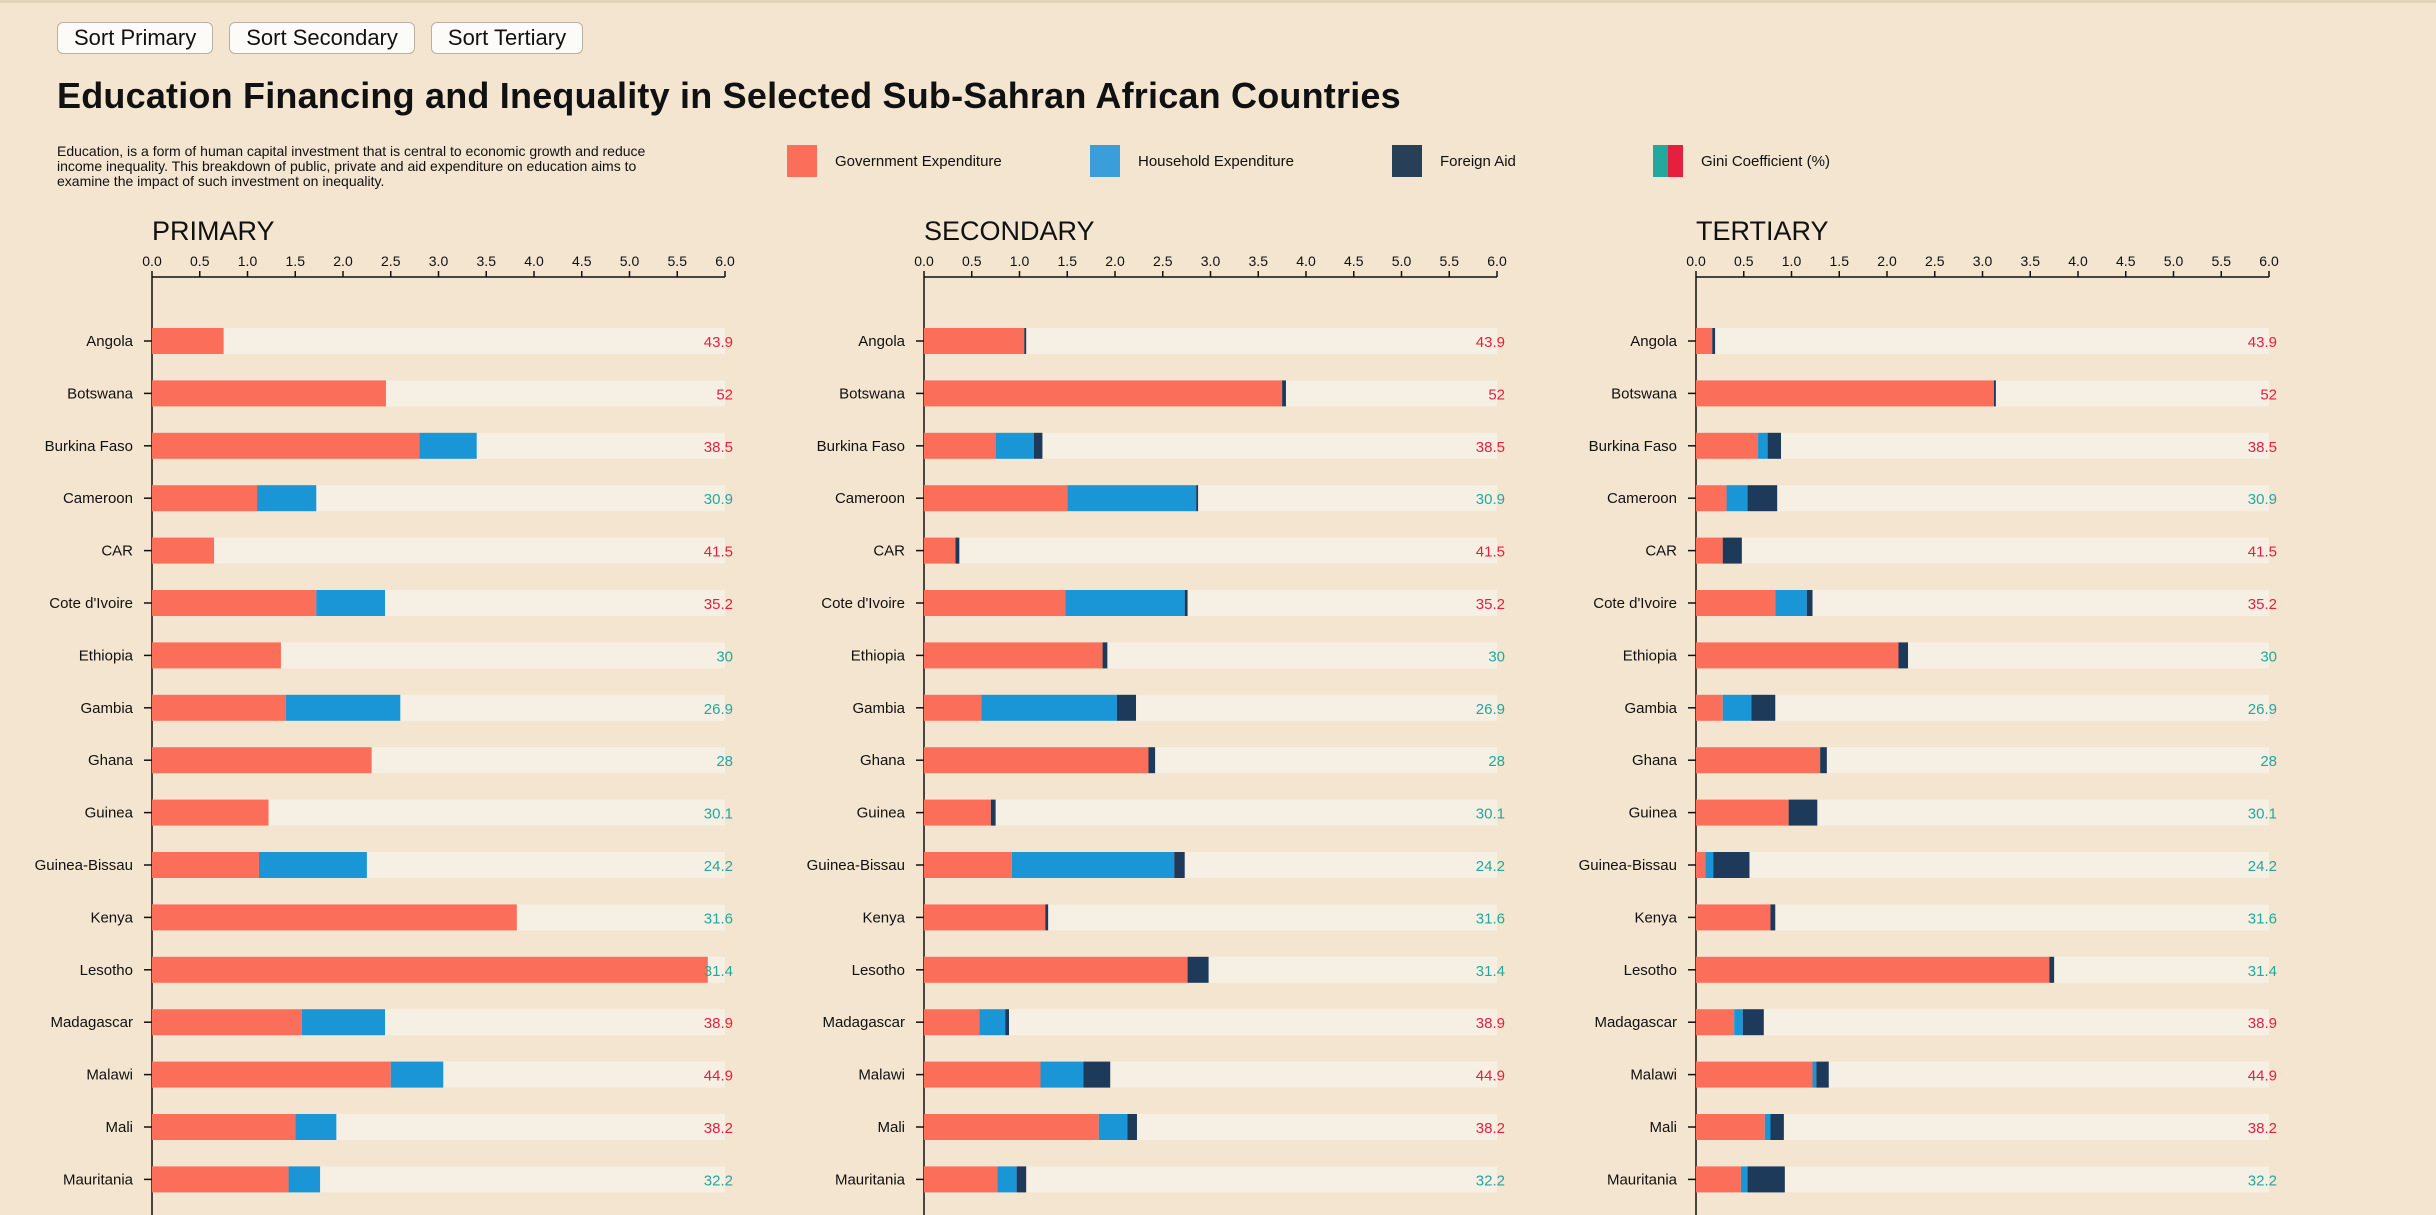  What do you see at coordinates (1644, 393) in the screenshot?
I see `country-label: Botswana` at bounding box center [1644, 393].